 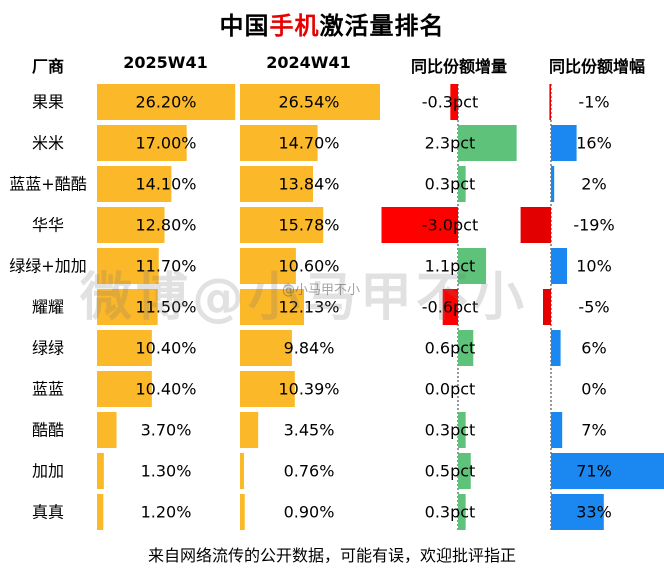 What do you see at coordinates (48, 430) in the screenshot?
I see `vendor-label-8: 酷酷` at bounding box center [48, 430].